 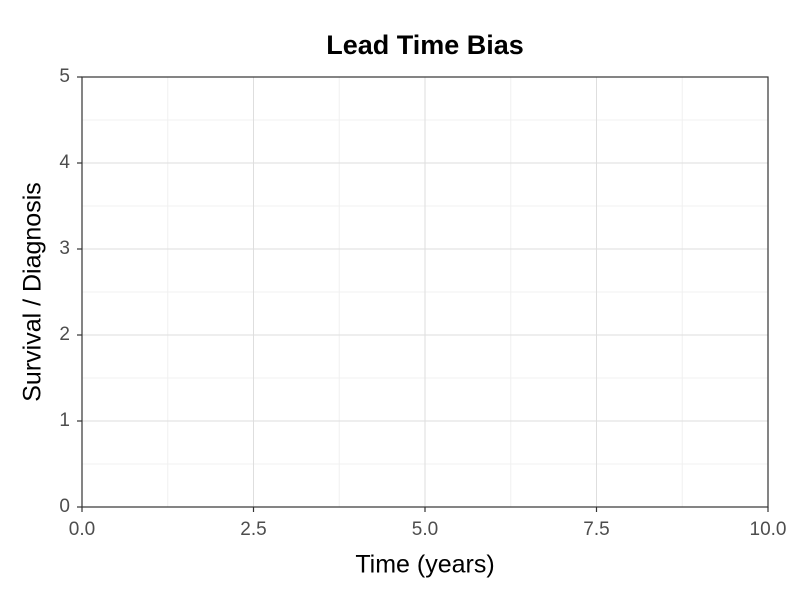 What do you see at coordinates (64, 420) in the screenshot?
I see `y-tick-label: 1` at bounding box center [64, 420].